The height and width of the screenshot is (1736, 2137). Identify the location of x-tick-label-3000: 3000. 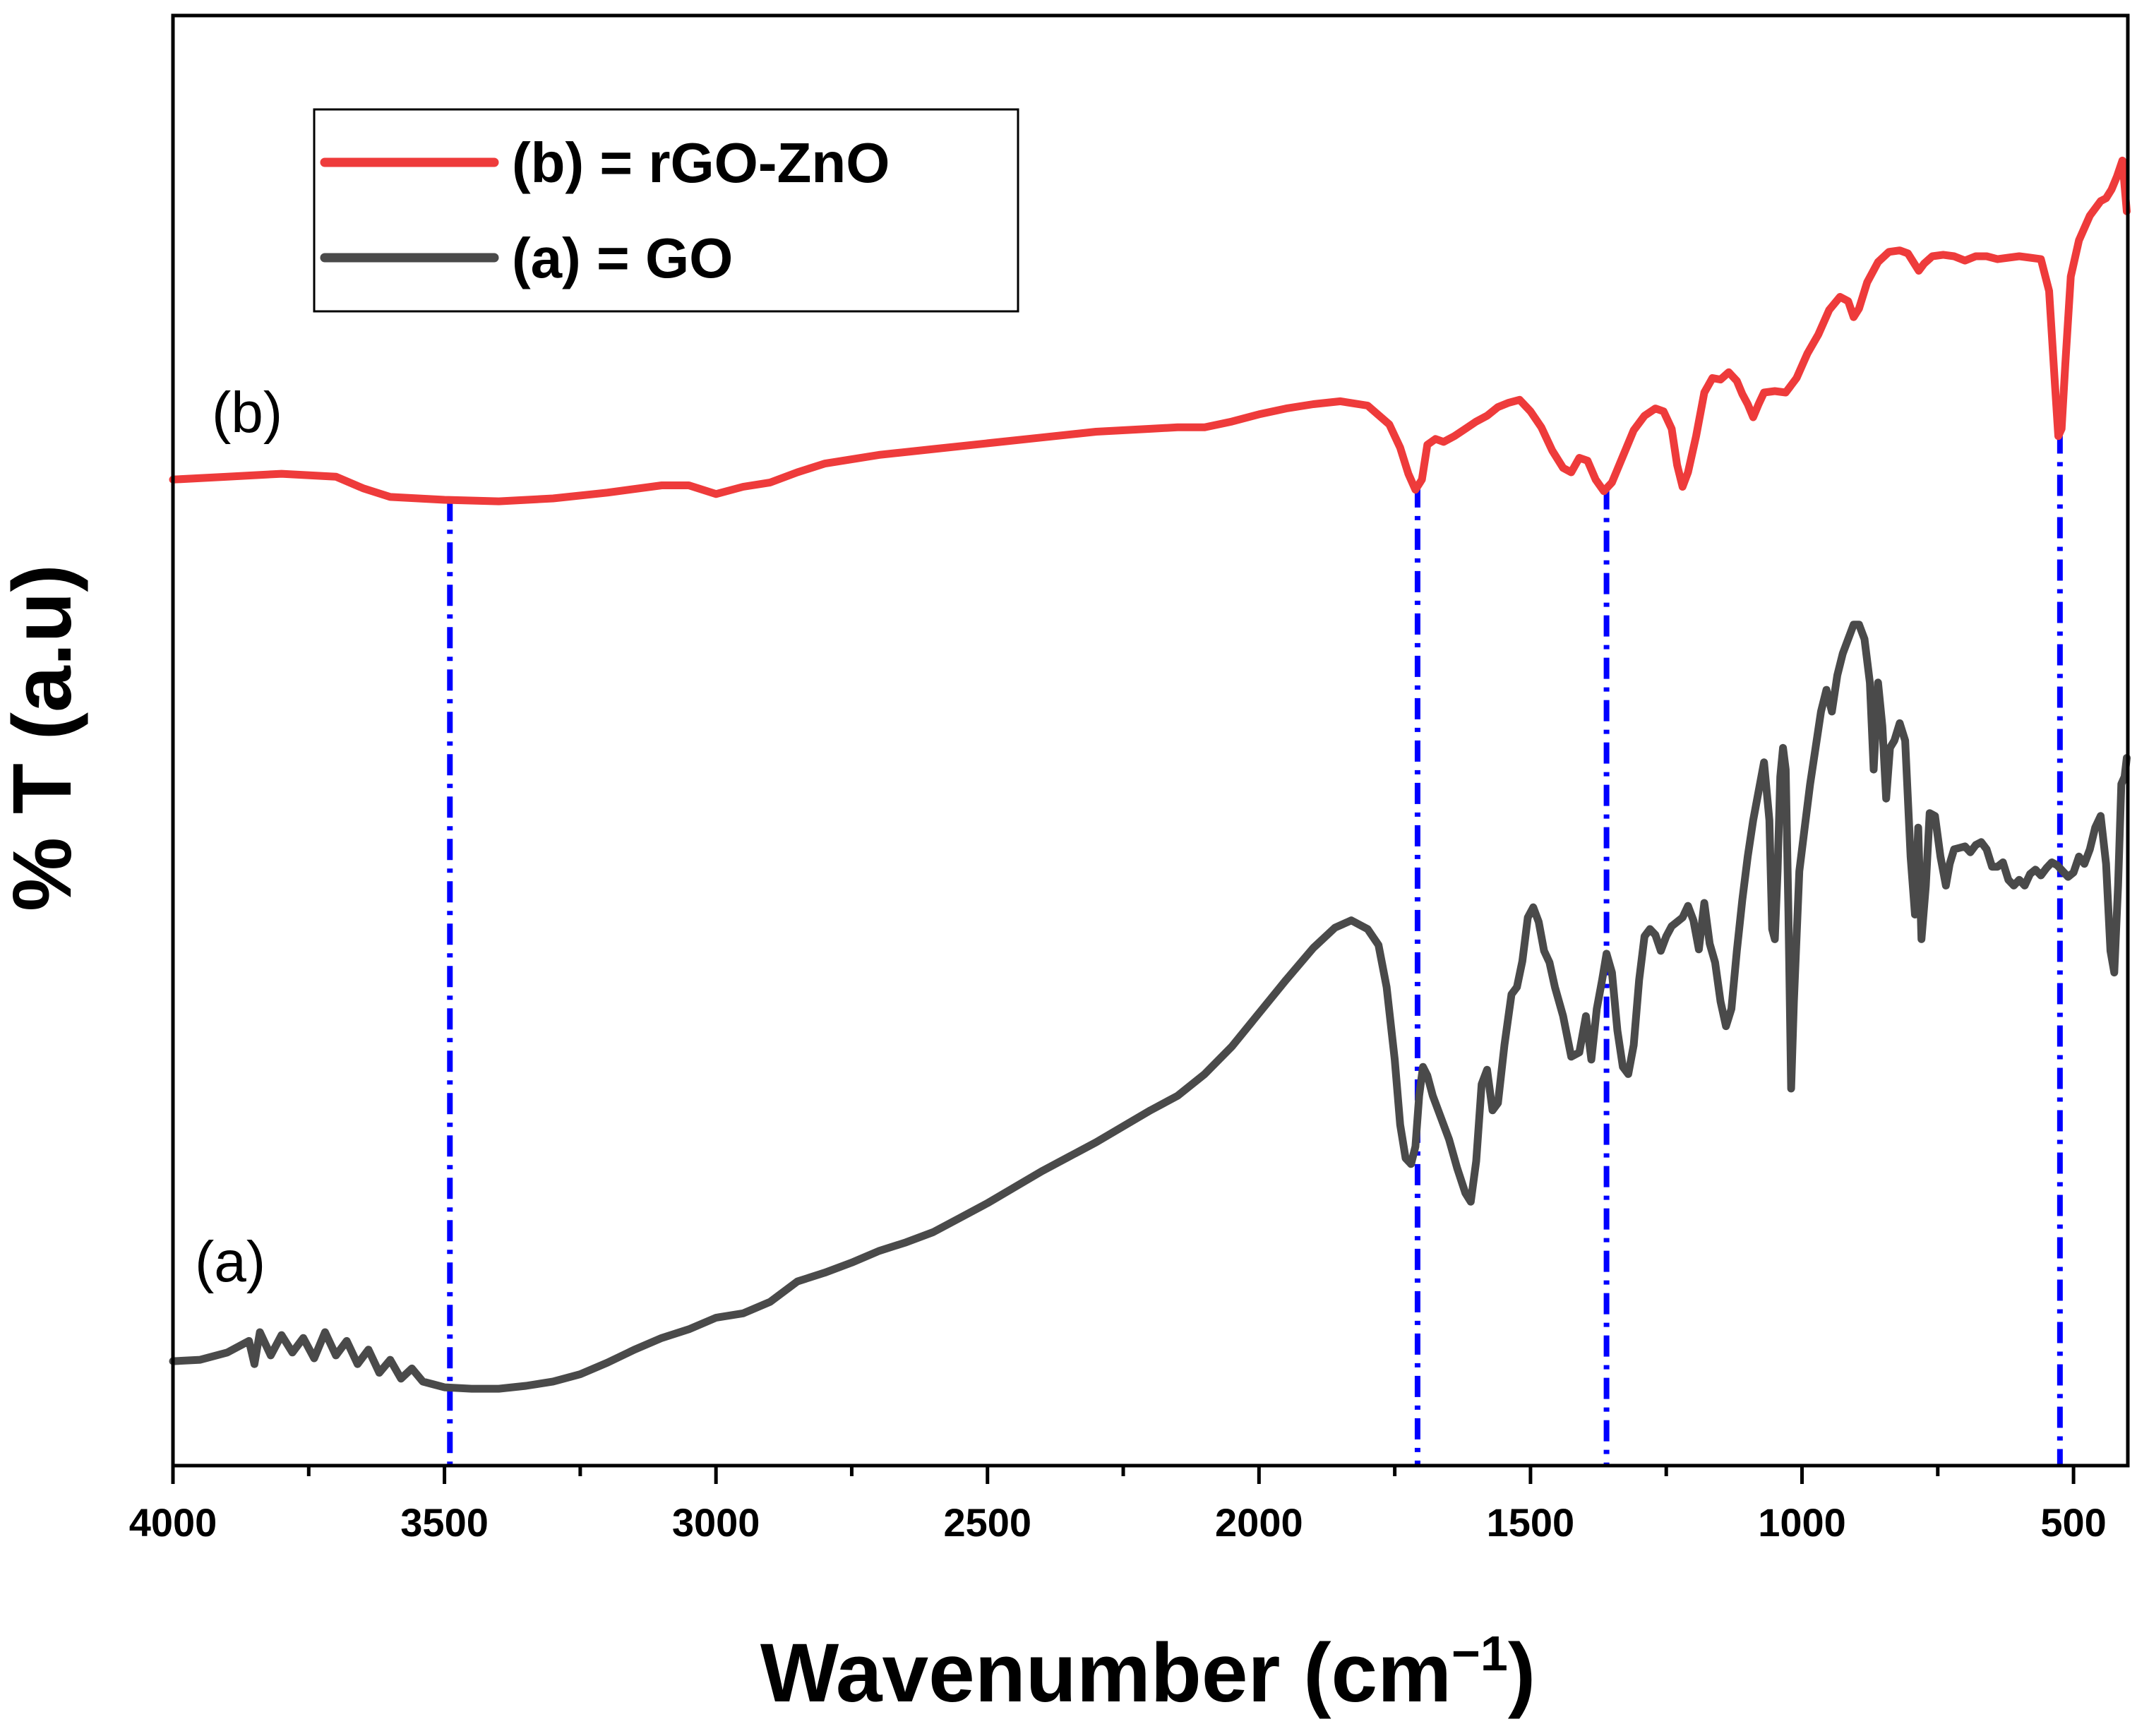
(716, 1522).